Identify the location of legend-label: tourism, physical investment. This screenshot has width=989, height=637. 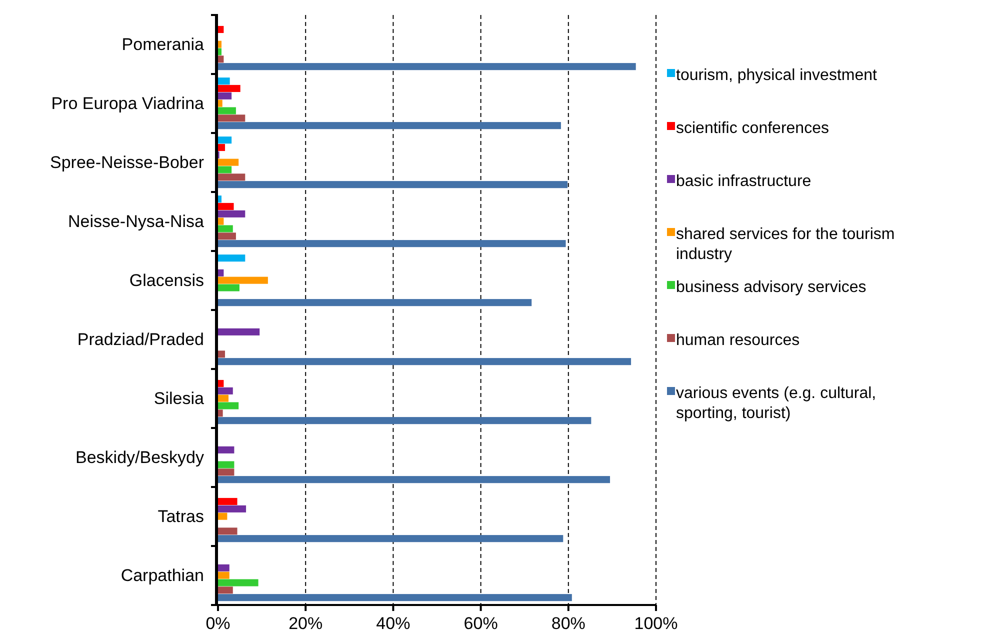
(777, 75).